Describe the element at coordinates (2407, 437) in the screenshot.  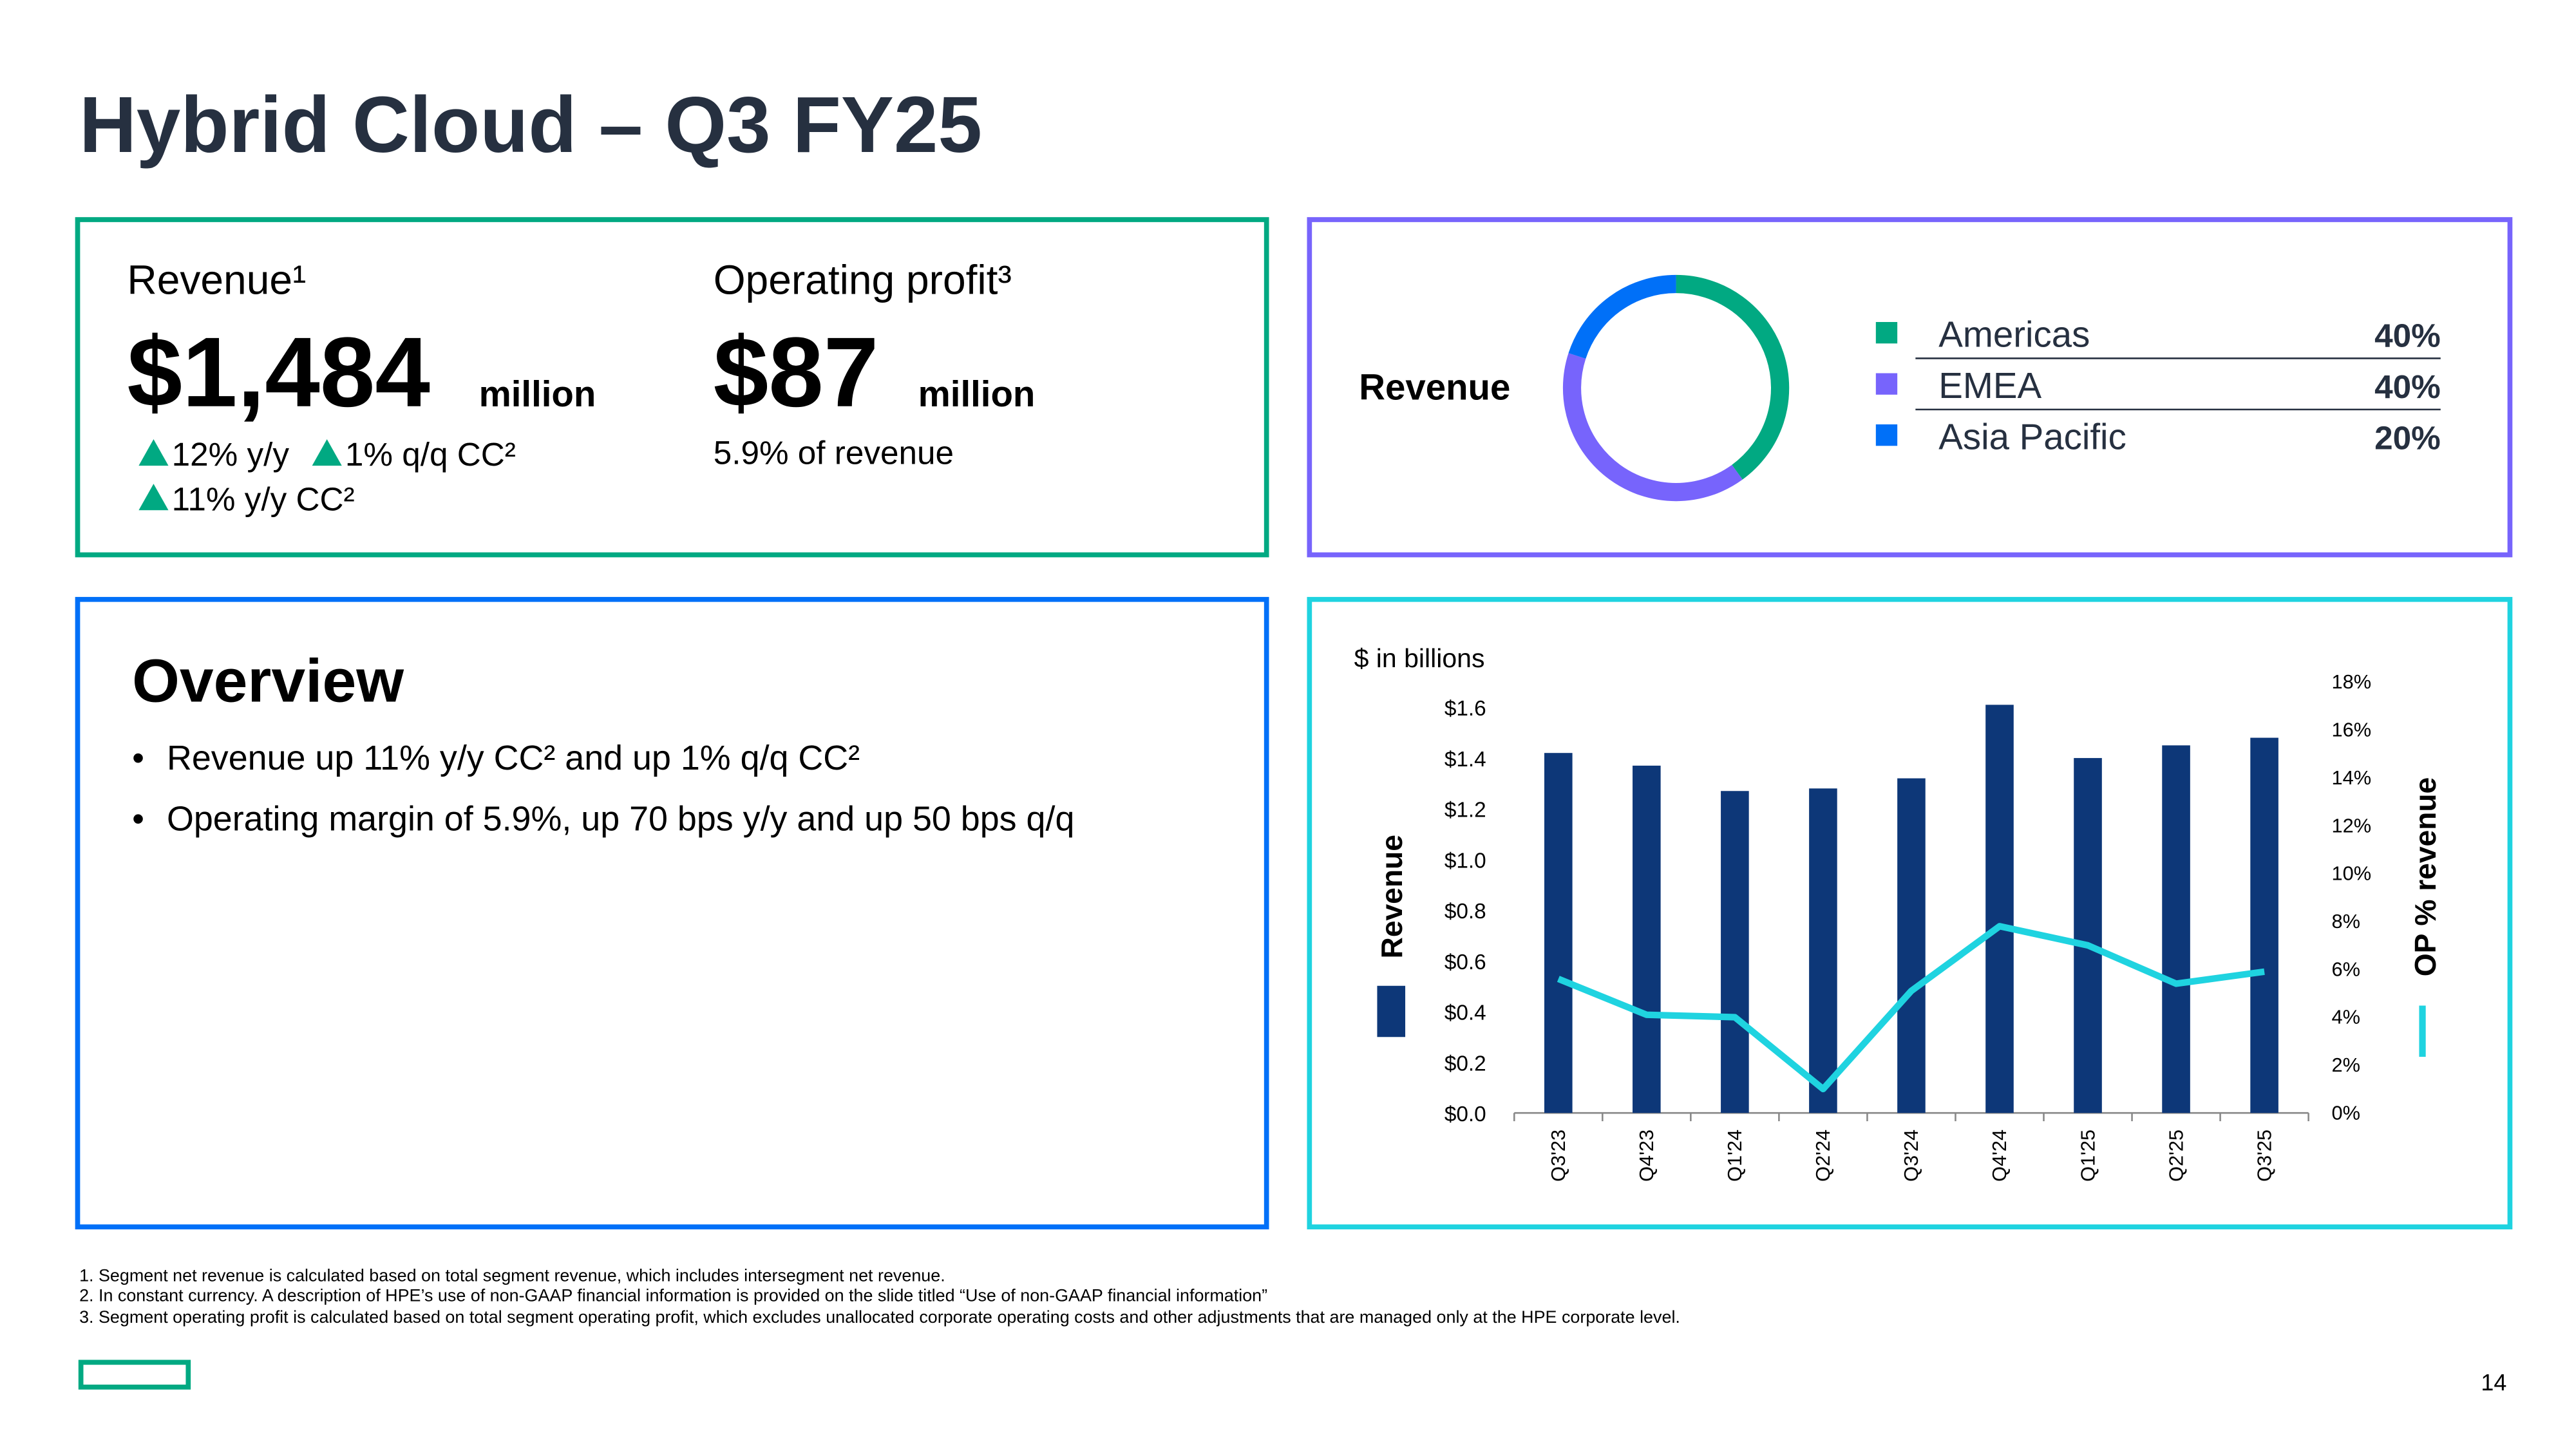
I see `legend-value: 20%` at that location.